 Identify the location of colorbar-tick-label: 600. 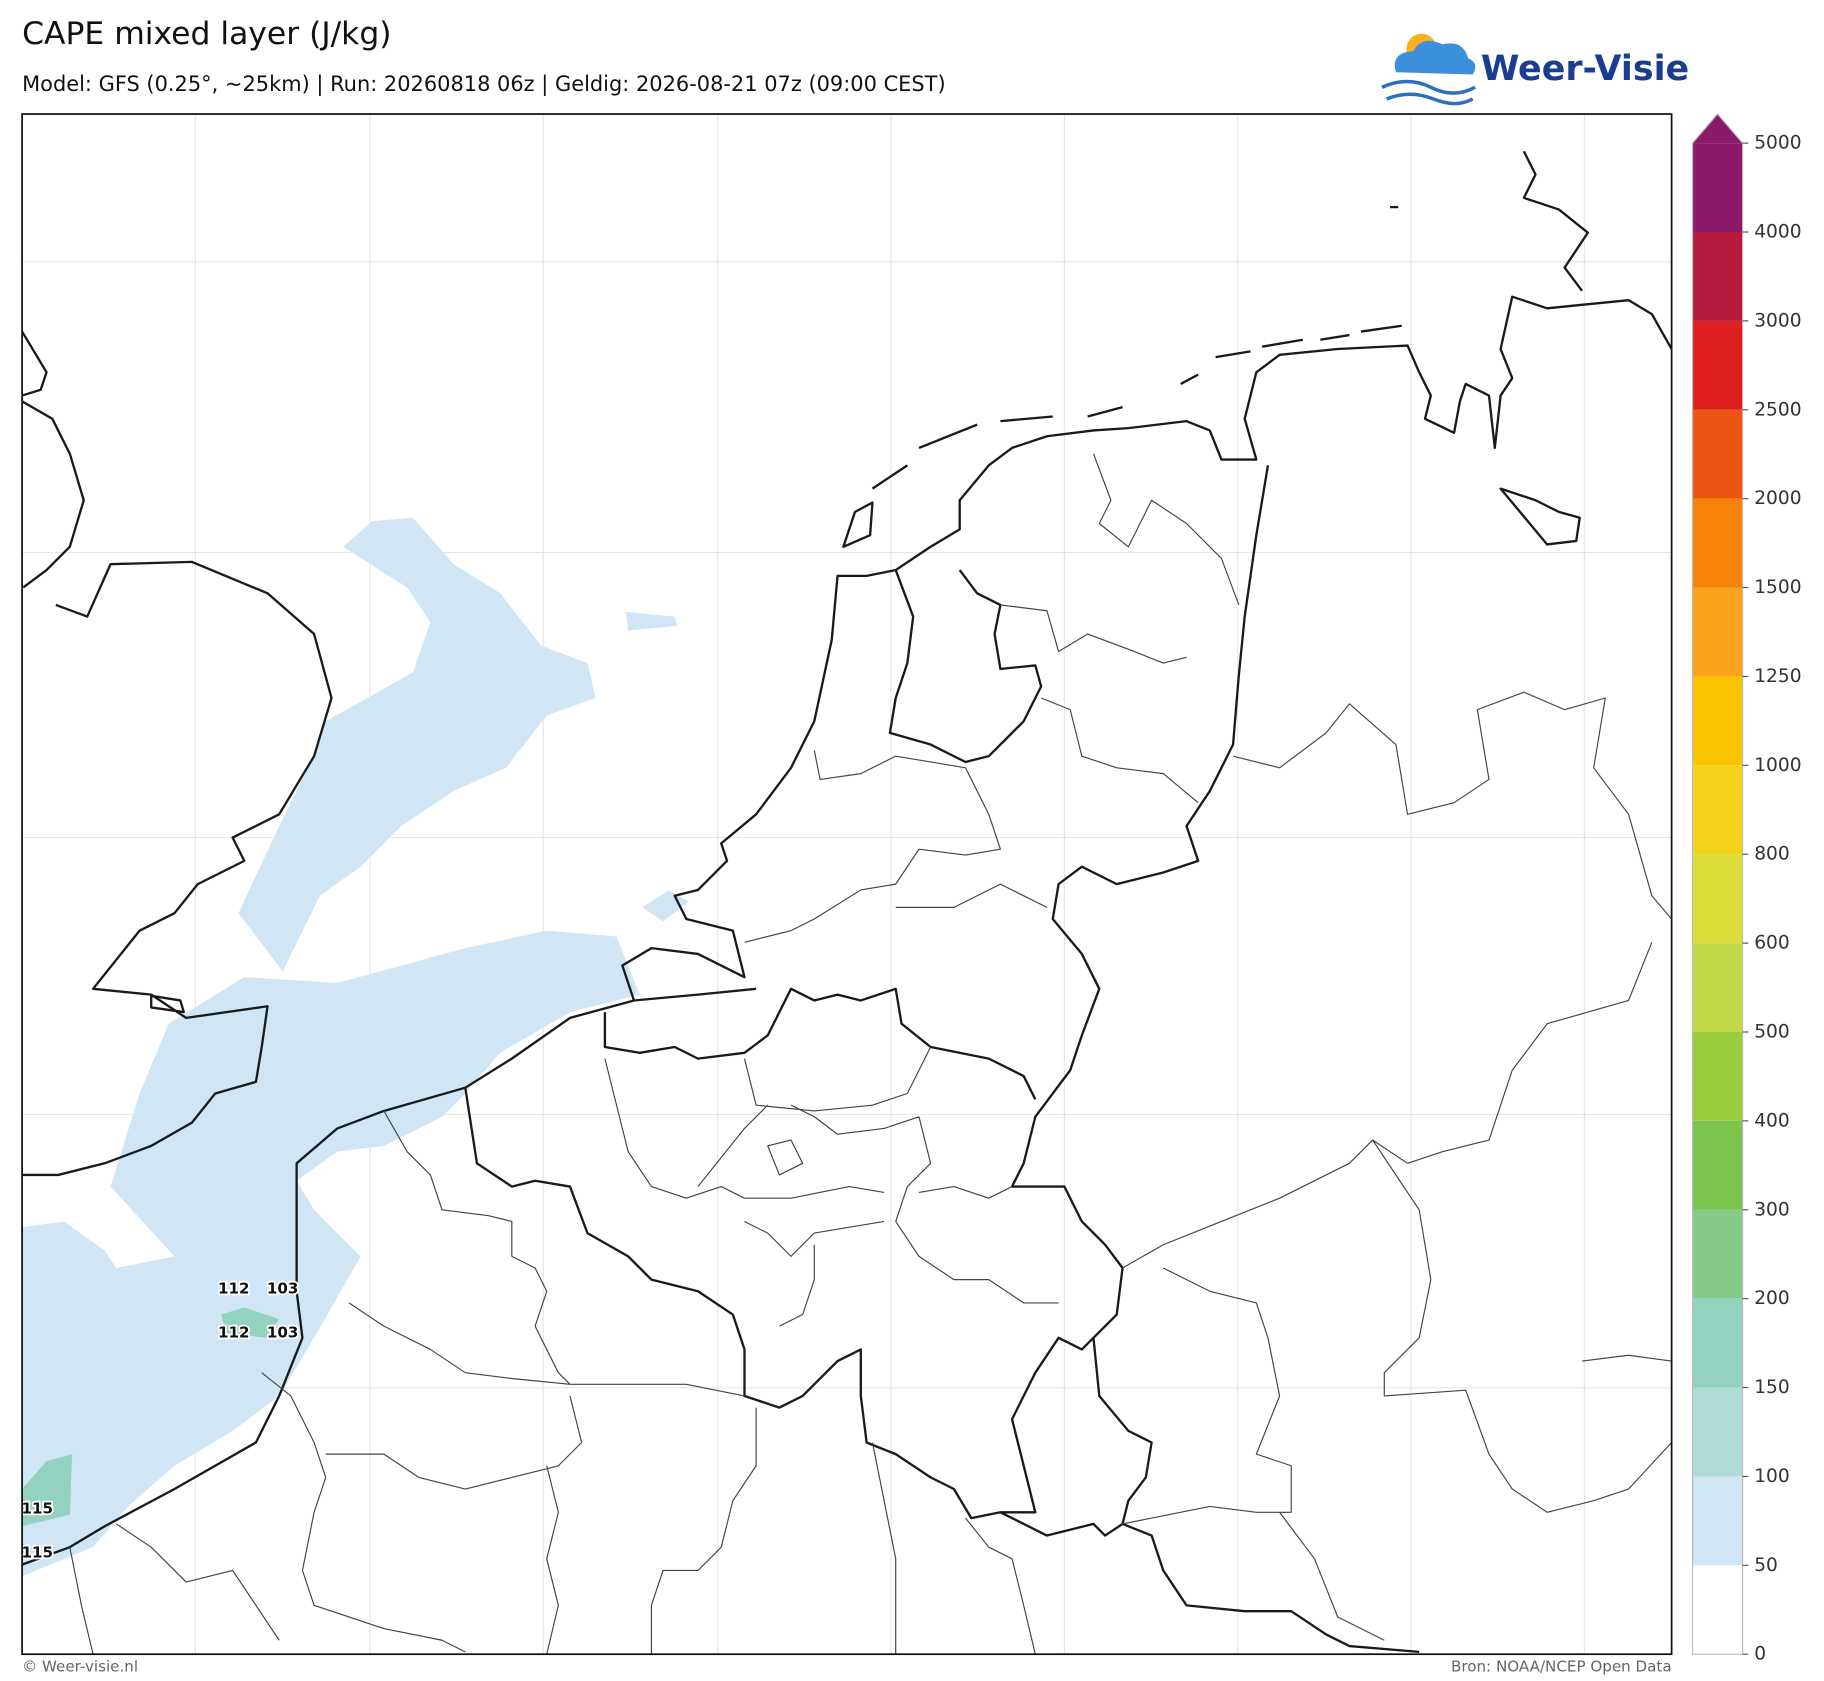
(1772, 943).